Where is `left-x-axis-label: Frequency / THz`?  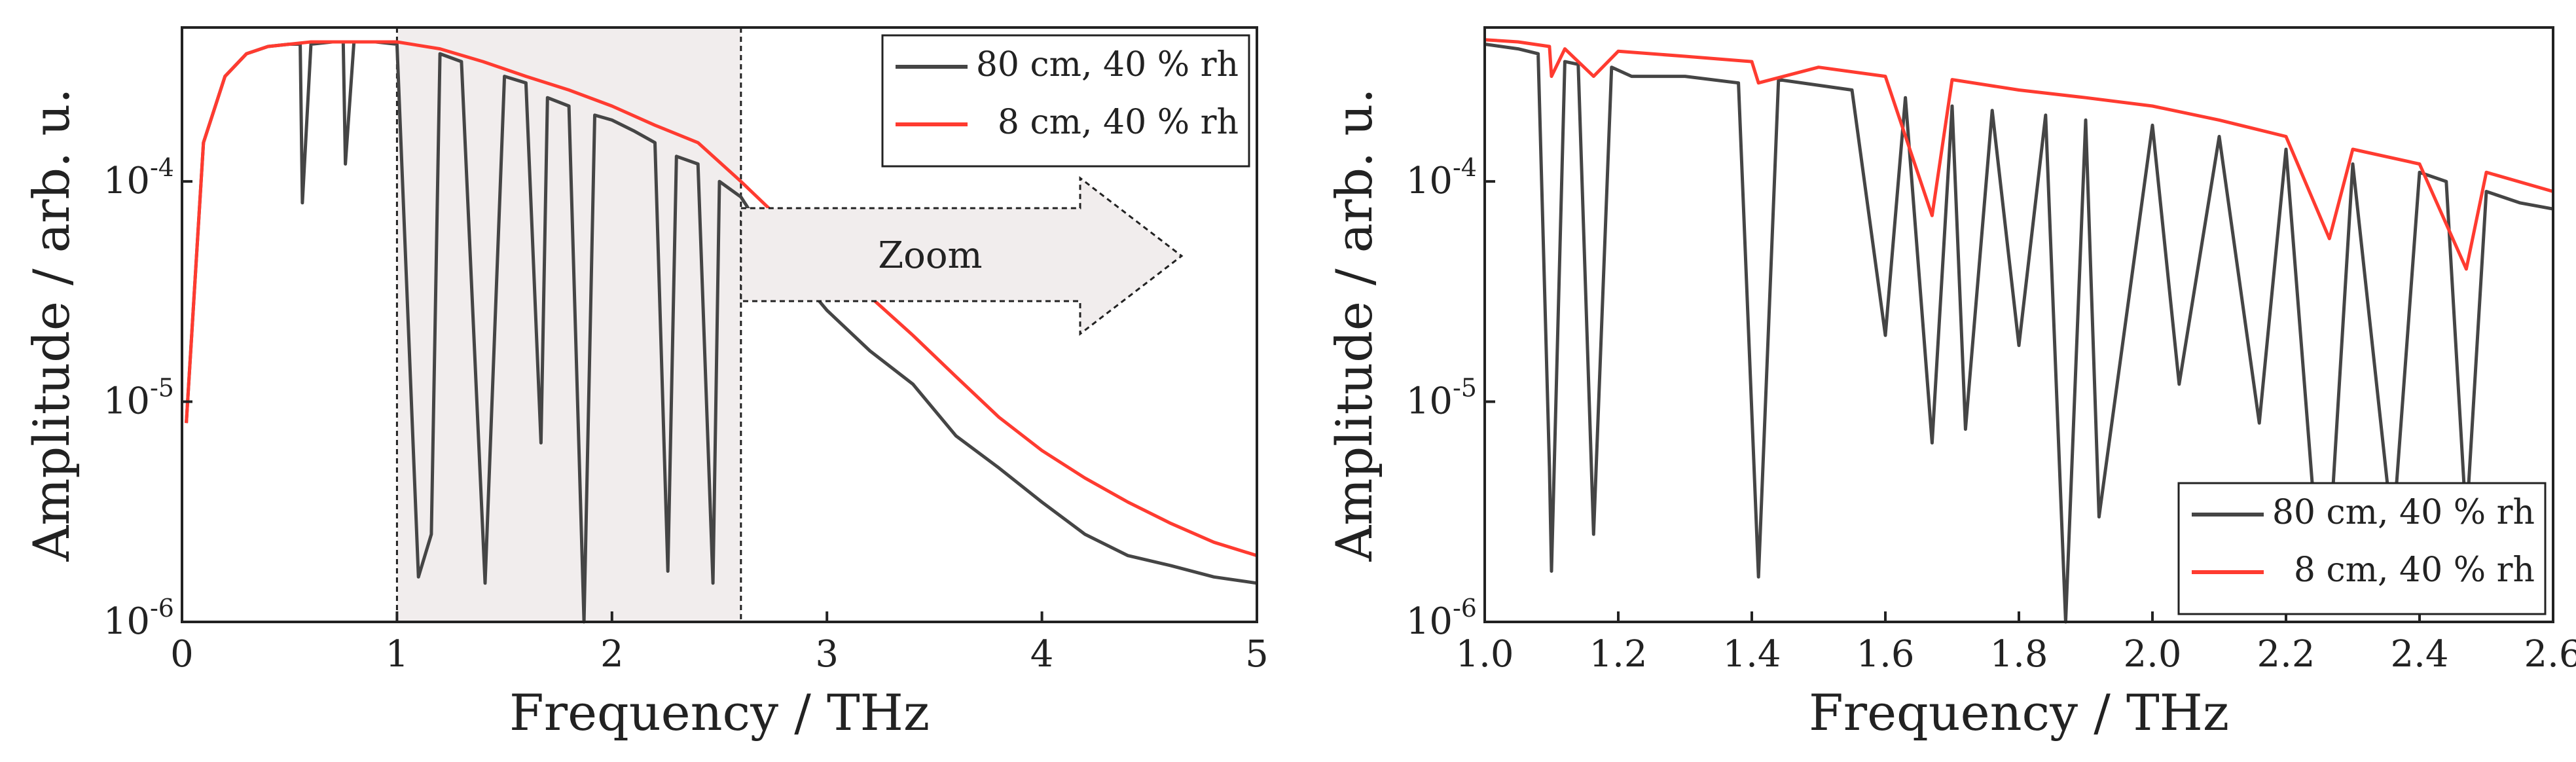 left-x-axis-label: Frequency / THz is located at coordinates (719, 712).